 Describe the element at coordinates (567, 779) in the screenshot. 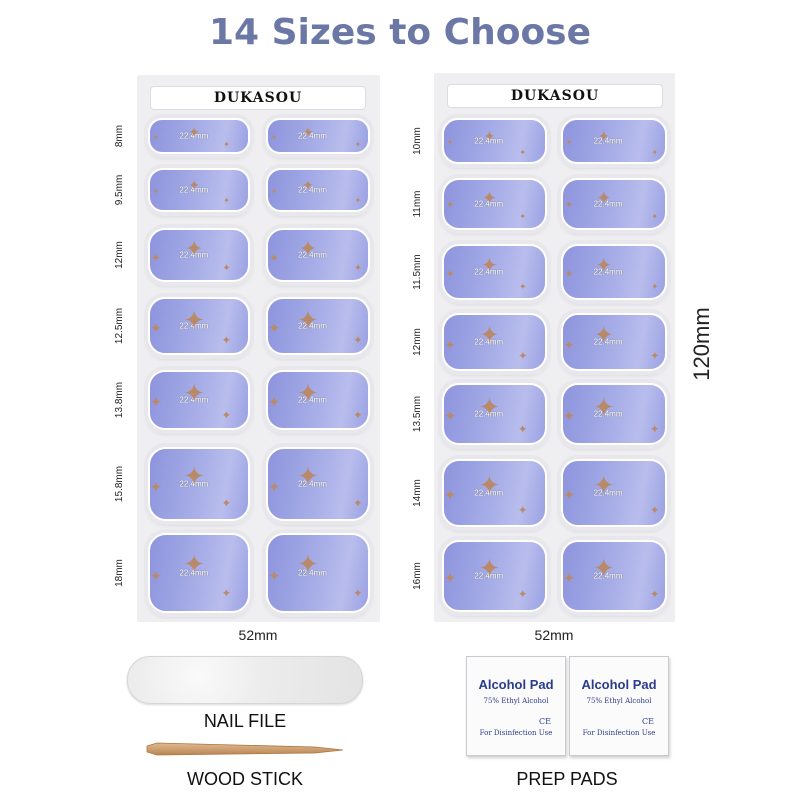

I see `prep-pads-label: PREP PADS` at that location.